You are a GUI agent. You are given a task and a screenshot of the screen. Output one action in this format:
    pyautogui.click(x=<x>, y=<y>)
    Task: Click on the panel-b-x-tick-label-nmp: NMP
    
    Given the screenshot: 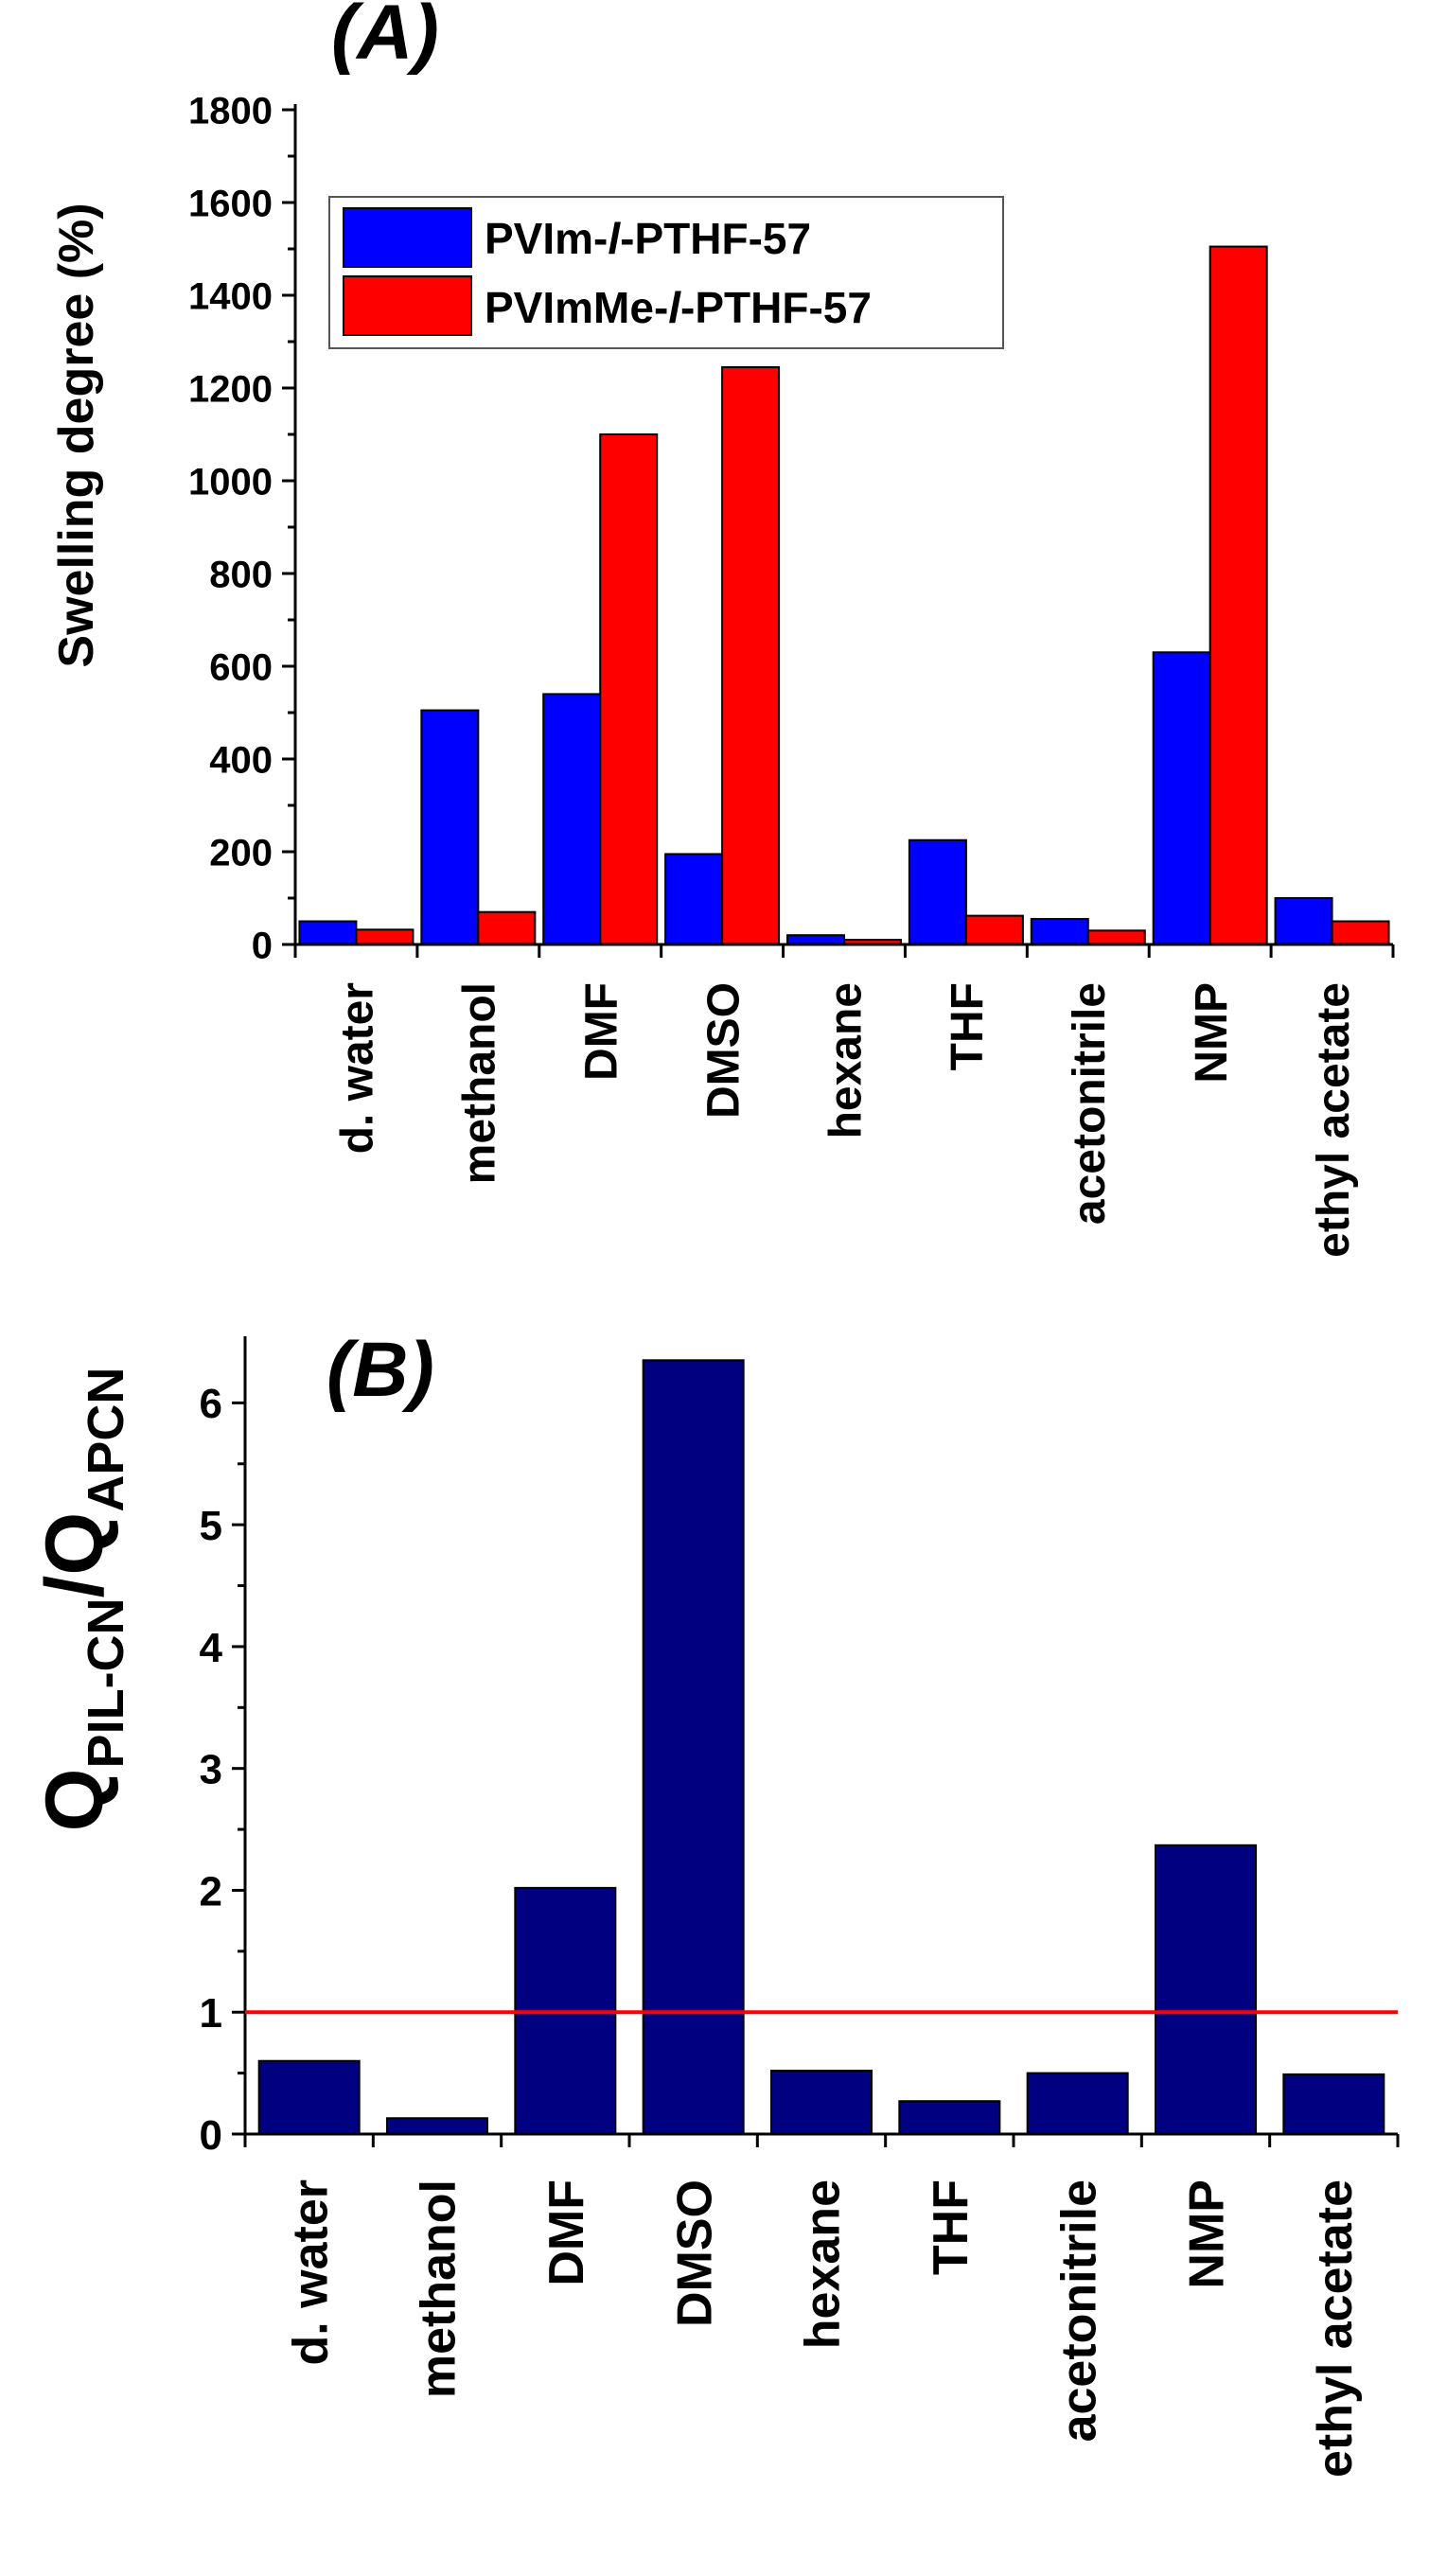 What is the action you would take?
    pyautogui.click(x=1207, y=2234)
    